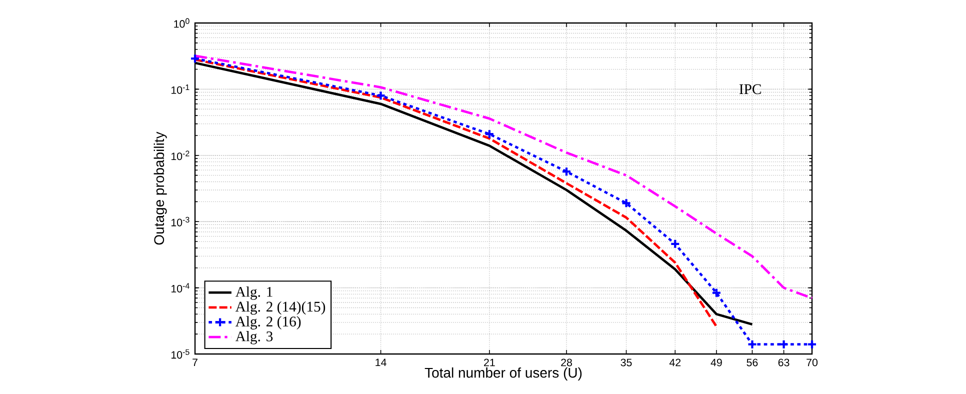 This screenshot has height=394, width=966. I want to click on x-tick-label: 49, so click(716, 362).